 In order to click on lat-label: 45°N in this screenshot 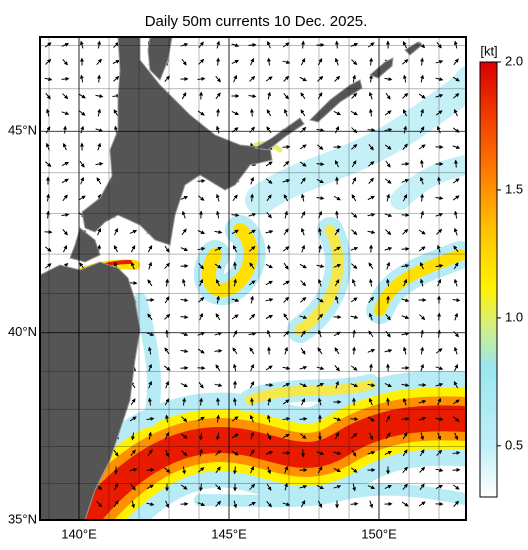, I will do `click(22, 130)`.